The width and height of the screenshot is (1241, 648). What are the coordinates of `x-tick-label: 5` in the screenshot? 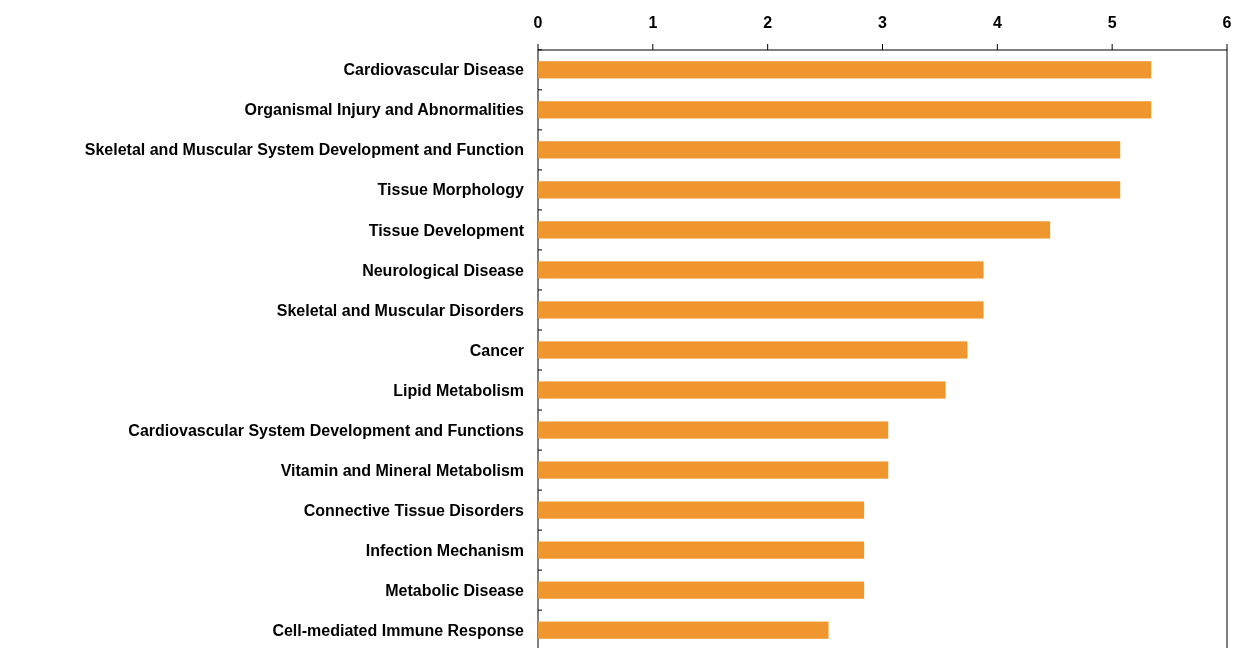 It's located at (1112, 22).